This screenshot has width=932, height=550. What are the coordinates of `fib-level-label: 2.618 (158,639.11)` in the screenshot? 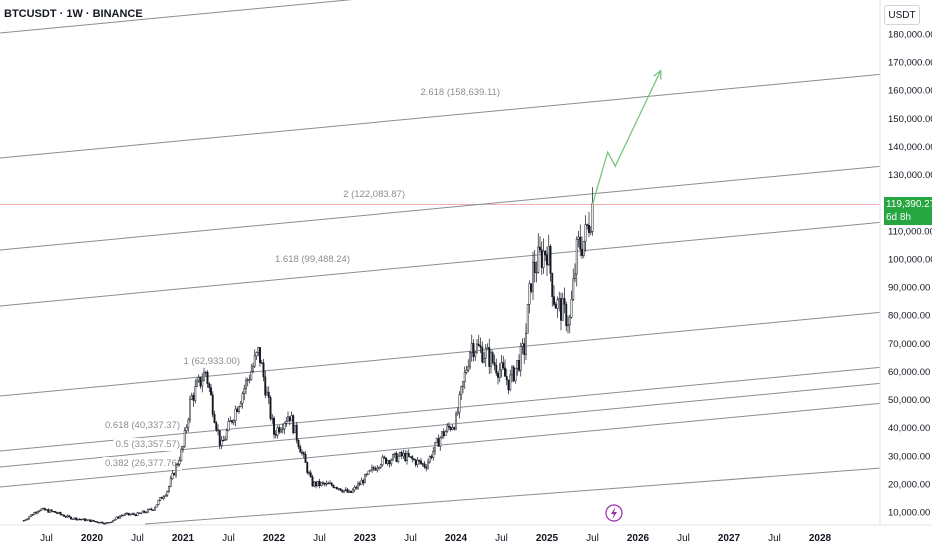 It's located at (460, 92).